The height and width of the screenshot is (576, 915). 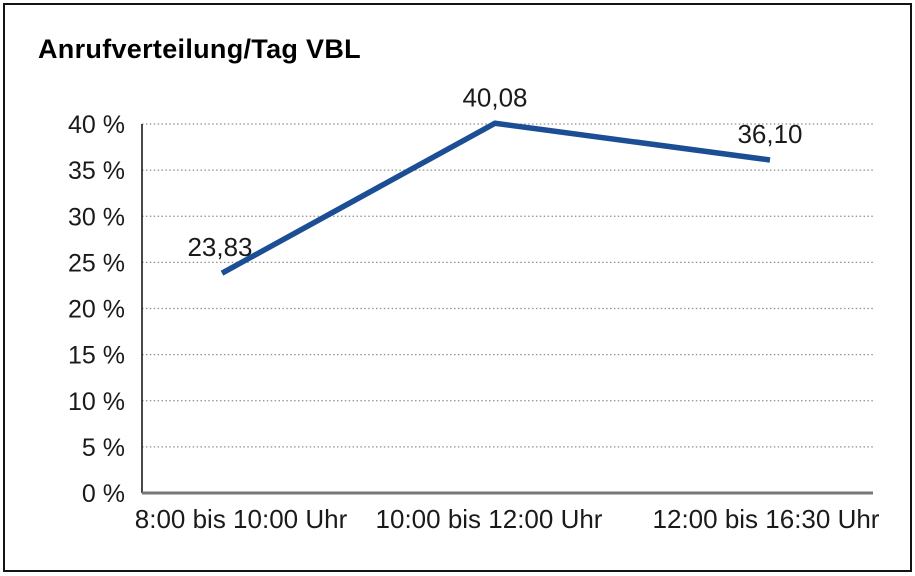 I want to click on data-point-label: 36,10, so click(x=769, y=134).